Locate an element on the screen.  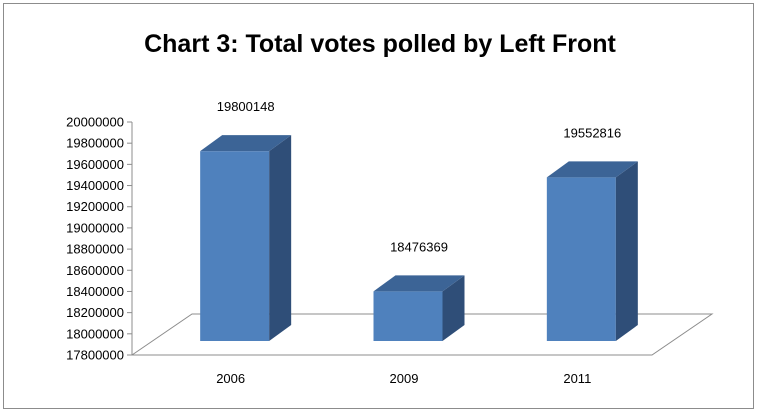
x-tick-label: 2009 is located at coordinates (404, 378).